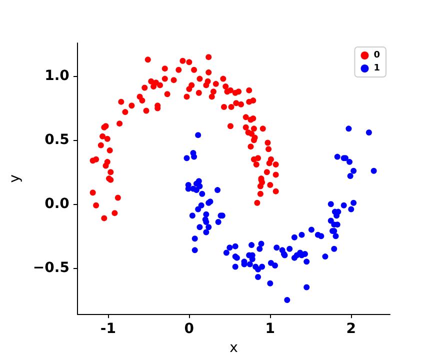  Describe the element at coordinates (377, 69) in the screenshot. I see `legend-label: 1` at that location.